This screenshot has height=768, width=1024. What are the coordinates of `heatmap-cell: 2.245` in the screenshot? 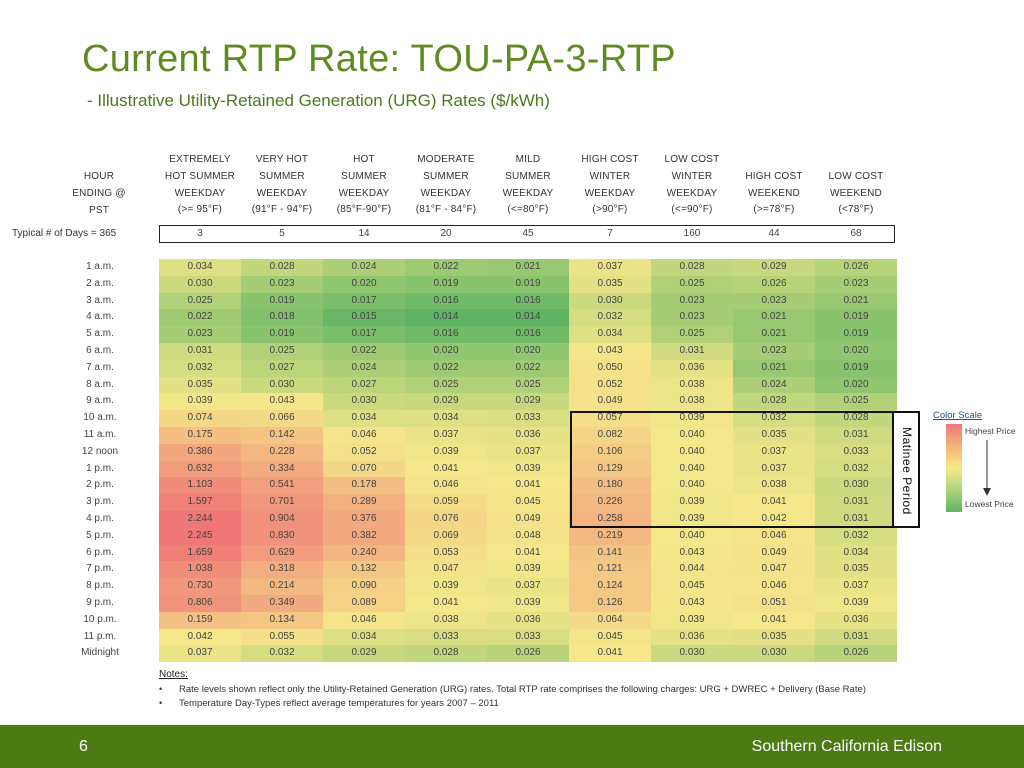 It's located at (200, 536).